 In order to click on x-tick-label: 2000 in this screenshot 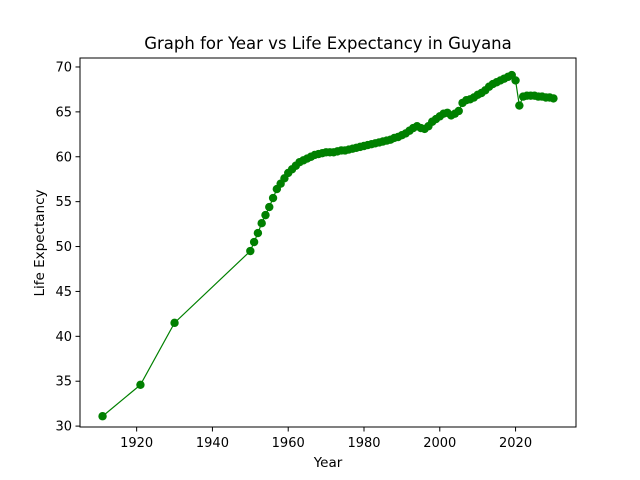, I will do `click(439, 443)`.